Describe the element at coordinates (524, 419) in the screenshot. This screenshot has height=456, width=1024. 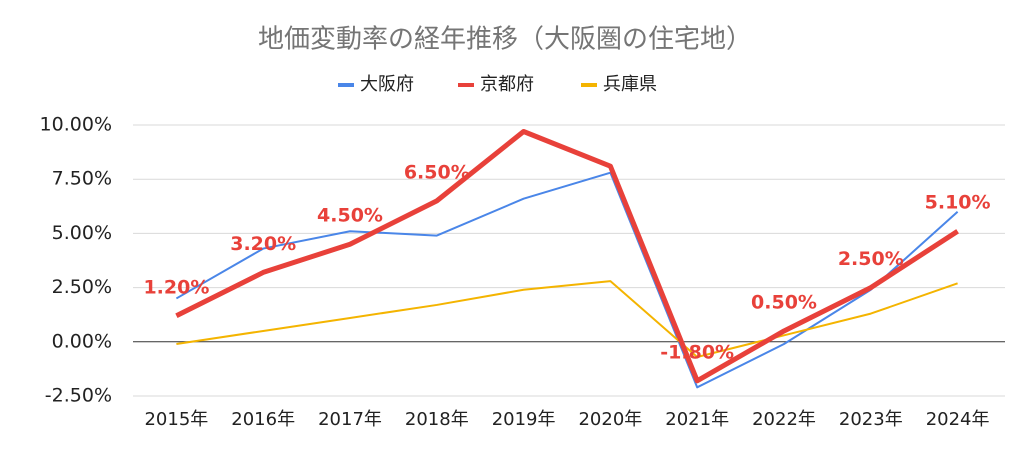
I see `x-tick-label: 2019年` at that location.